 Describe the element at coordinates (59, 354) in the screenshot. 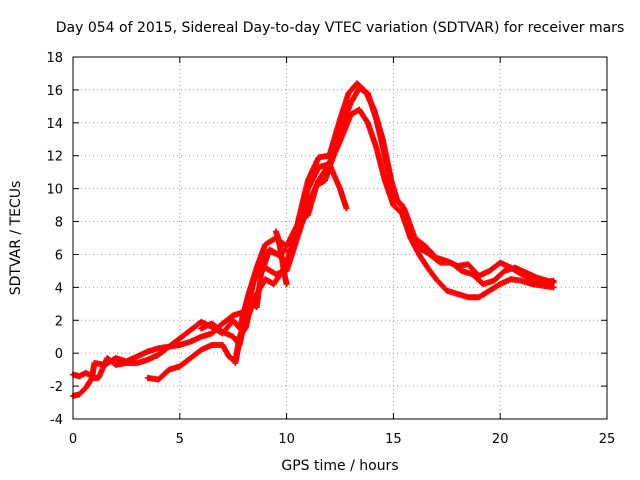

I see `y-tick-label: 0` at that location.